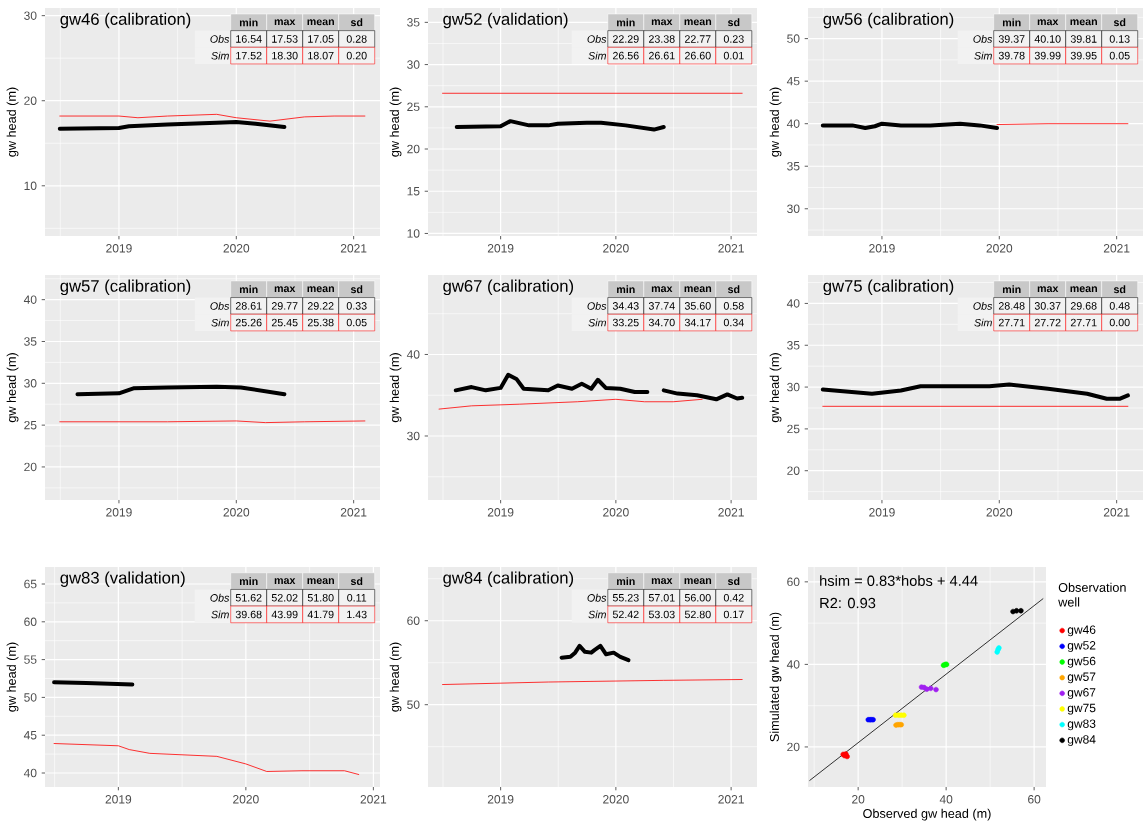 The height and width of the screenshot is (825, 1146). What do you see at coordinates (284, 306) in the screenshot?
I see `annotation: 29.77` at bounding box center [284, 306].